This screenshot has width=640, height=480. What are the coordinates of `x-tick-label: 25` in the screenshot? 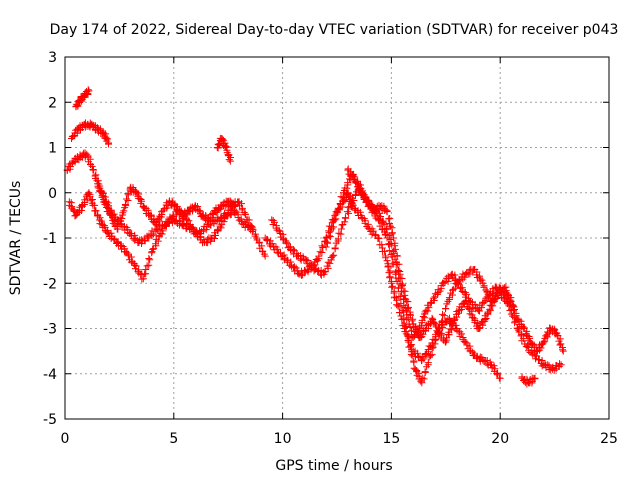 It's located at (609, 439).